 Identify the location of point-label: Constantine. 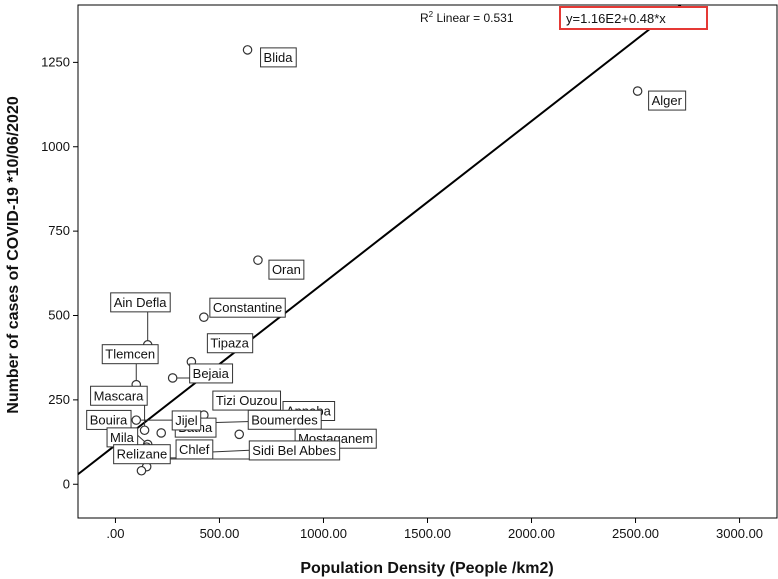
(247, 307).